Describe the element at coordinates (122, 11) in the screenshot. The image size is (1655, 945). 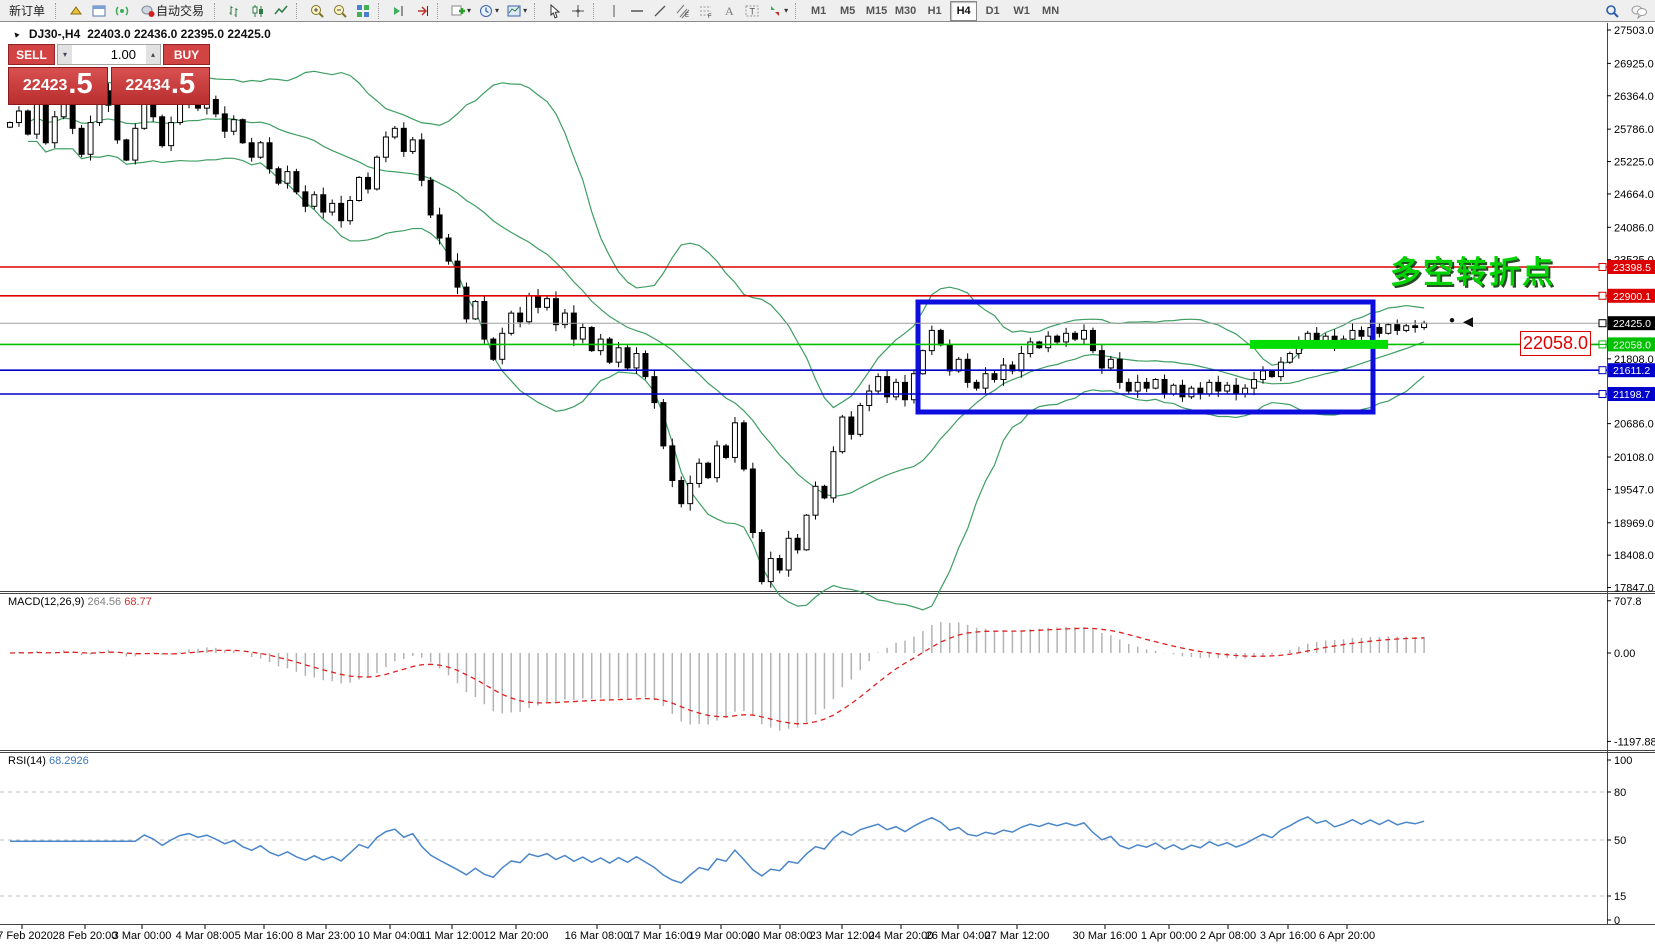
I see `signal-icon` at that location.